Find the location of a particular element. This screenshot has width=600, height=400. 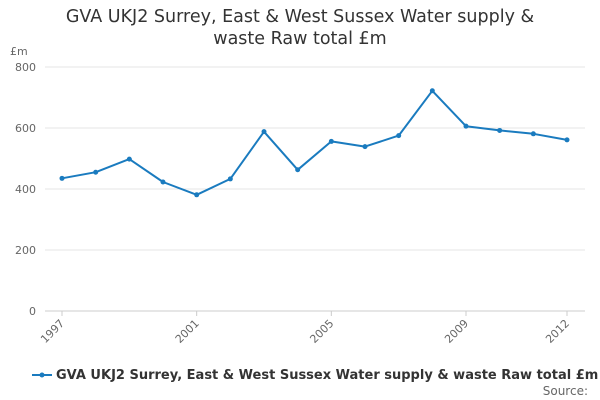

y-tick-label: 0 is located at coordinates (32, 311).